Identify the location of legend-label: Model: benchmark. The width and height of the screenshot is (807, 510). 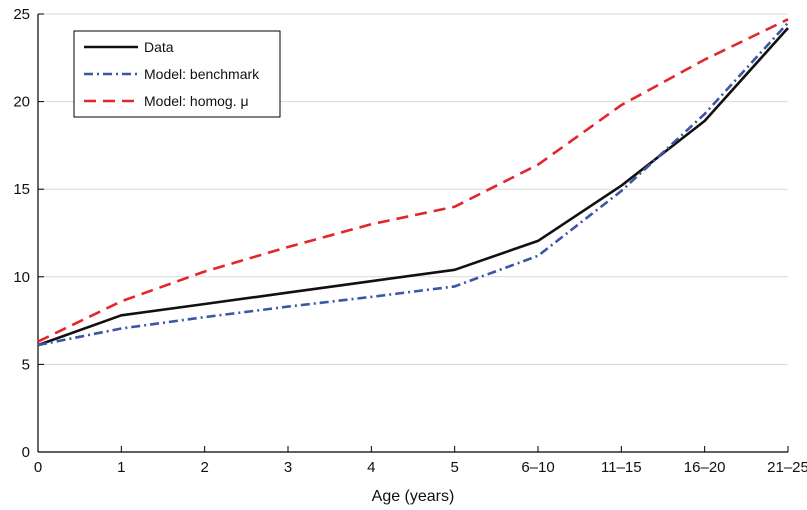
(202, 74).